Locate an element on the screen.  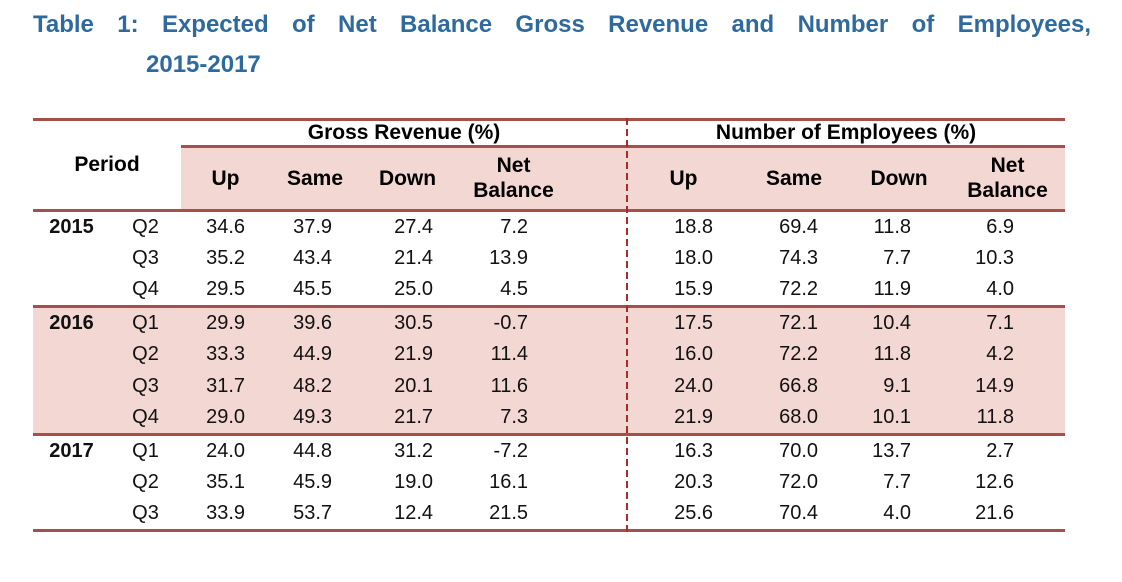
gr-down-value: 21.7 is located at coordinates (408, 418).